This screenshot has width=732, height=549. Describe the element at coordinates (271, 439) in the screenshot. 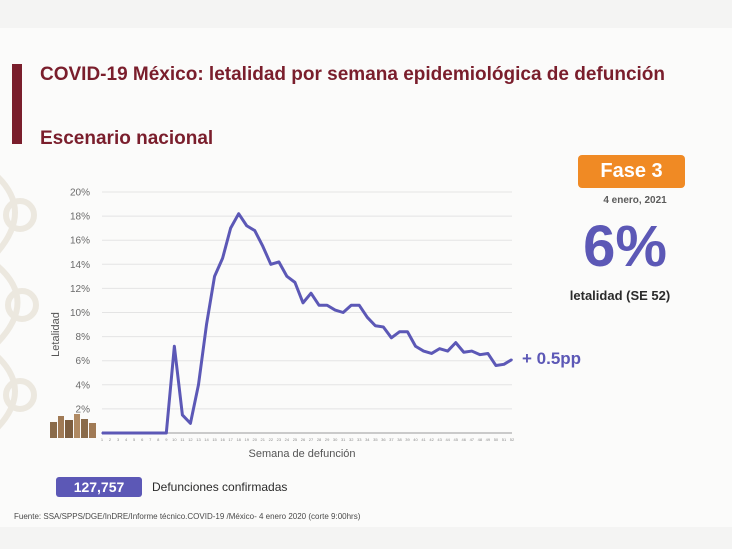

I see `x-tick-label: 22` at that location.